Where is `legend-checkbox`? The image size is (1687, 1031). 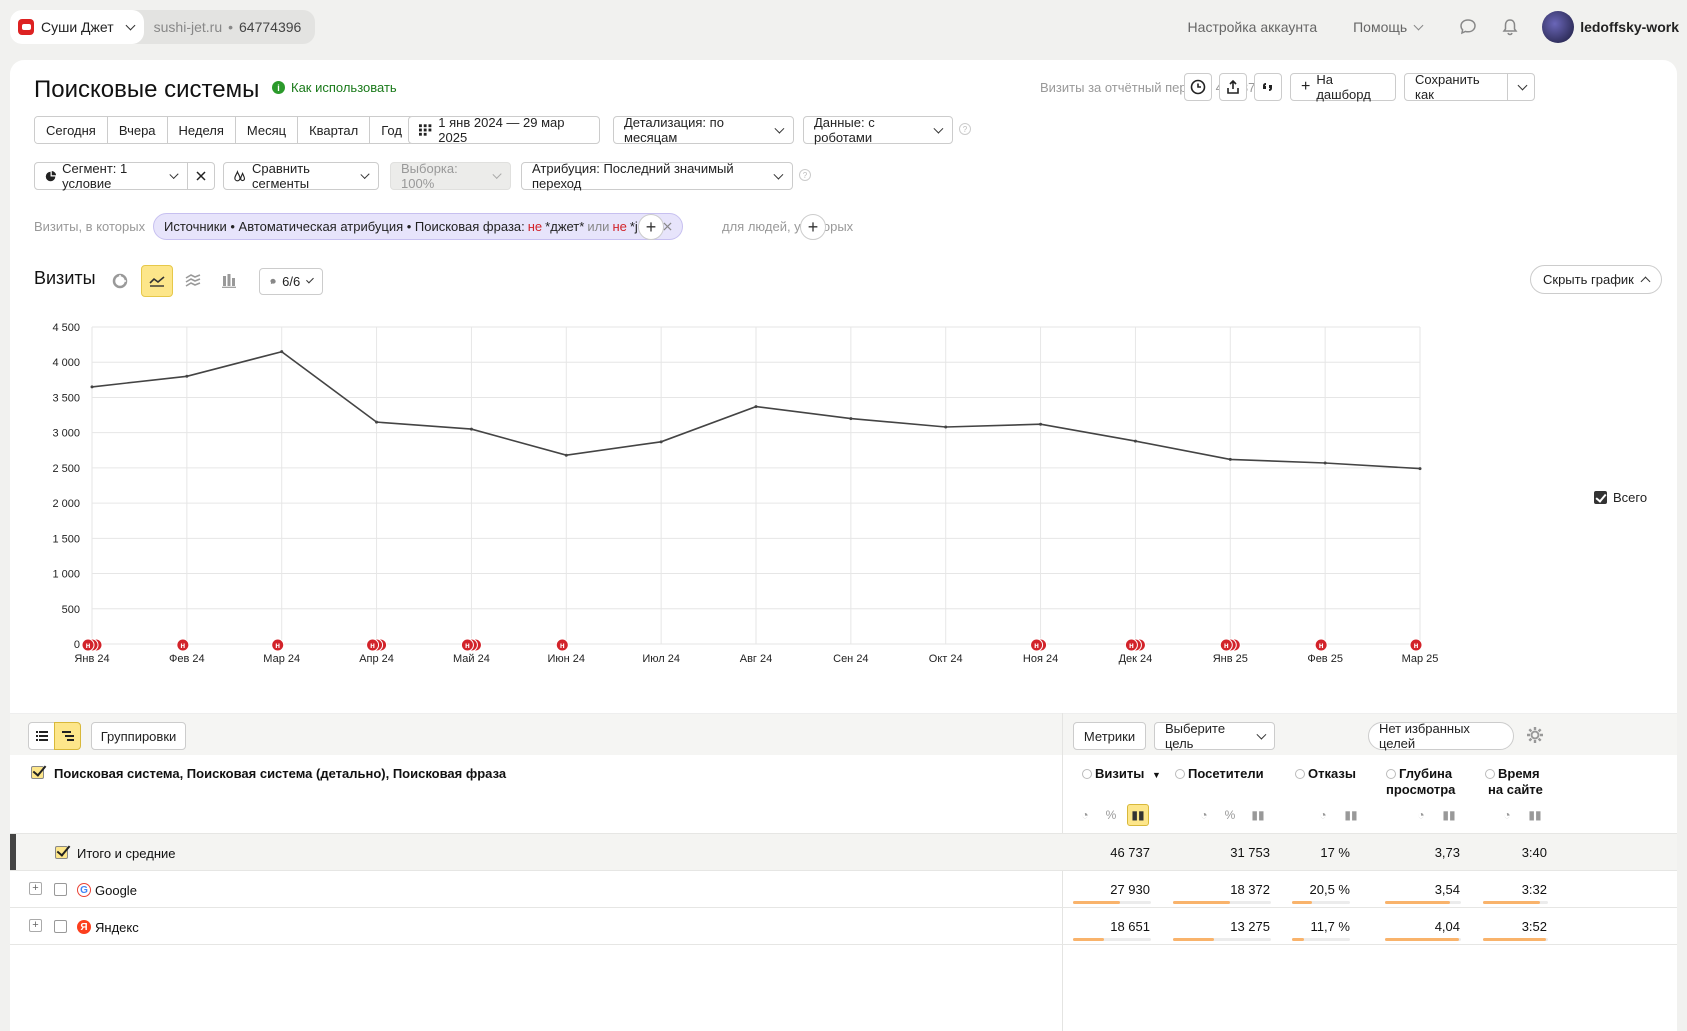
legend-checkbox is located at coordinates (1600, 497).